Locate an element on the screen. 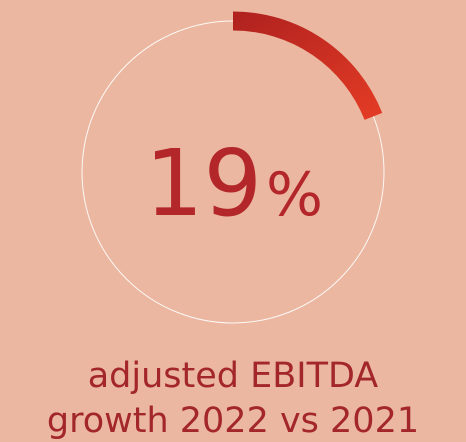 This screenshot has width=466, height=442. caption-line: growth 2022 vs 2021 is located at coordinates (233, 421).